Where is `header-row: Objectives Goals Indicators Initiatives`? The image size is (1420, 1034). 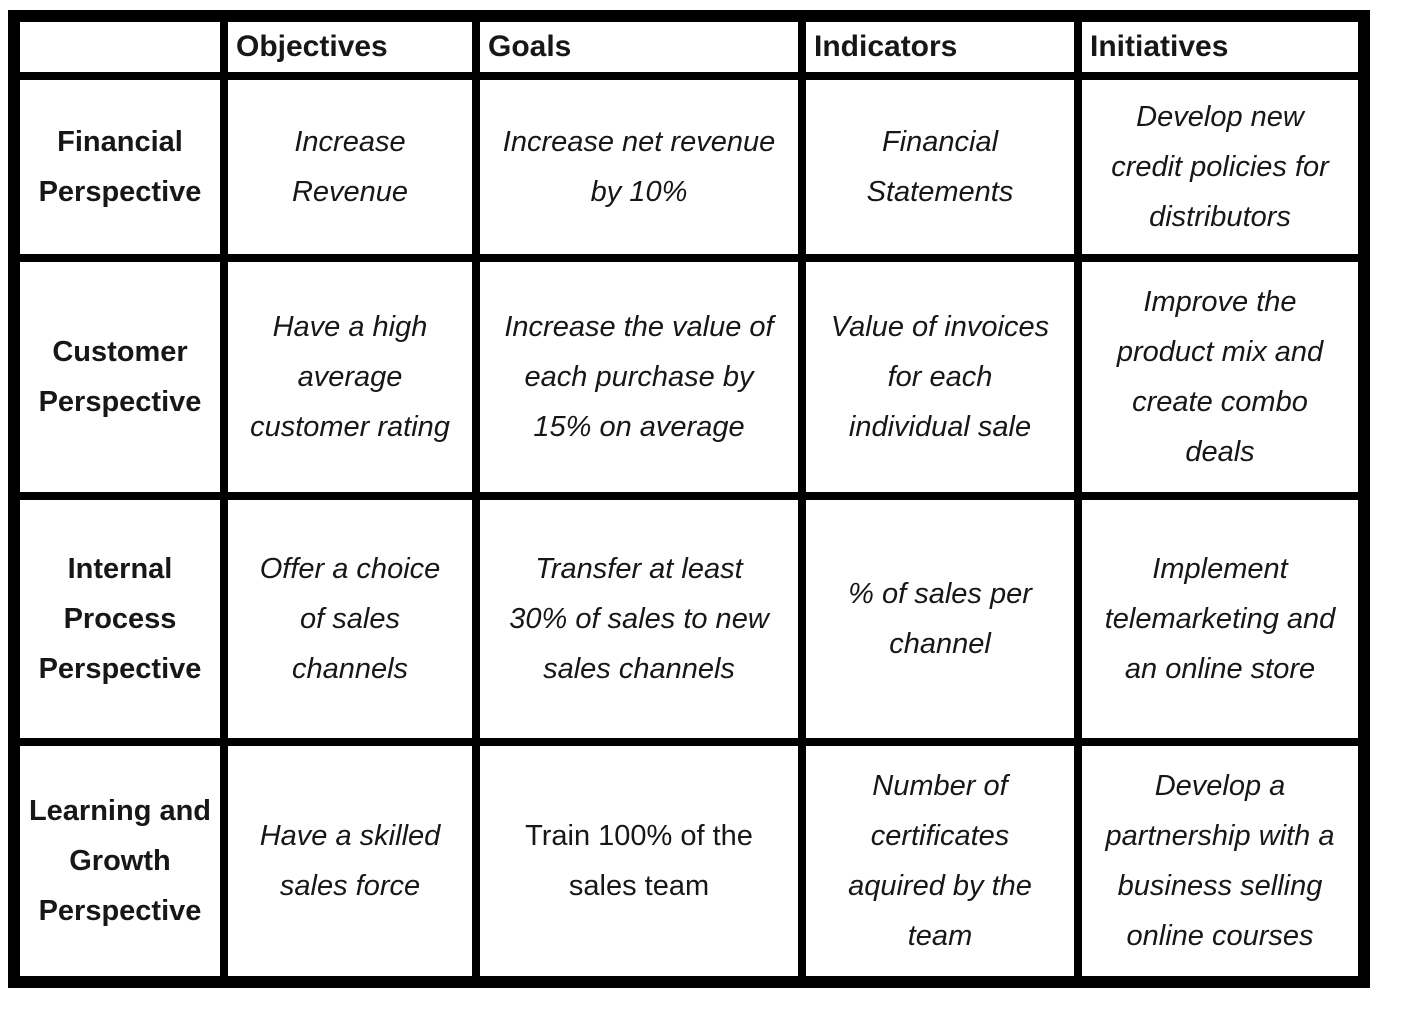
header-row: Objectives Goals Indicators Initiatives is located at coordinates (689, 46).